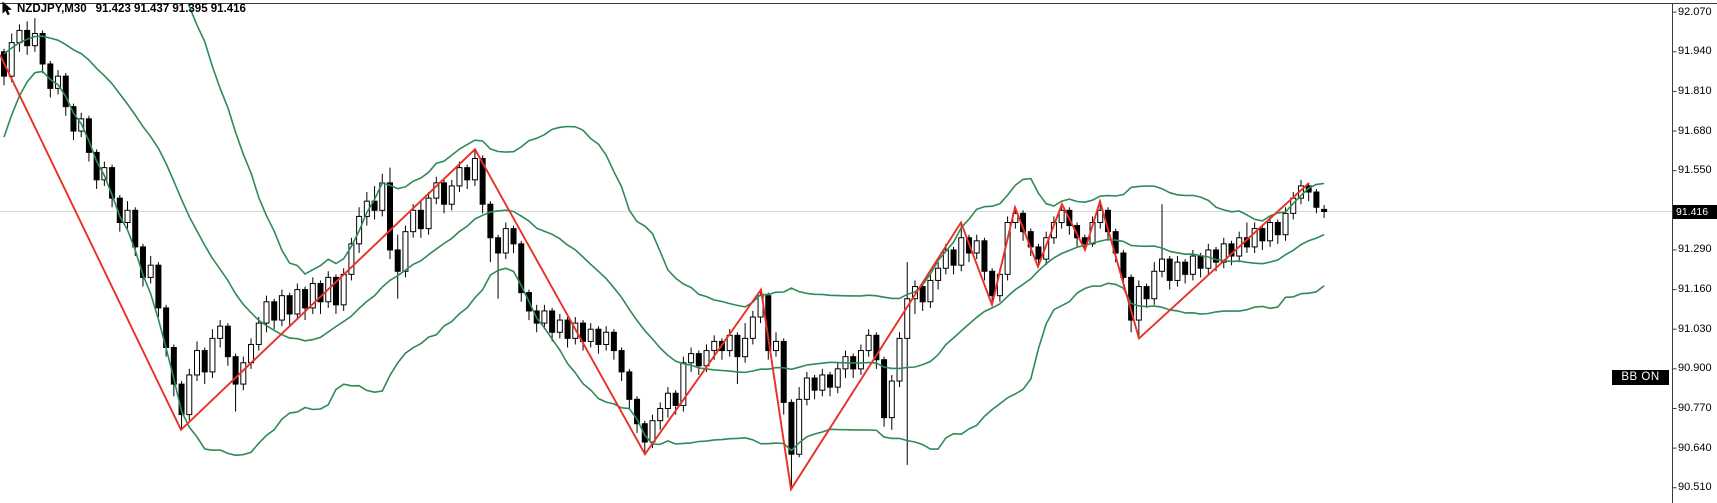 This screenshot has width=1717, height=503. I want to click on bb-toggle-badge: BB ON, so click(1640, 377).